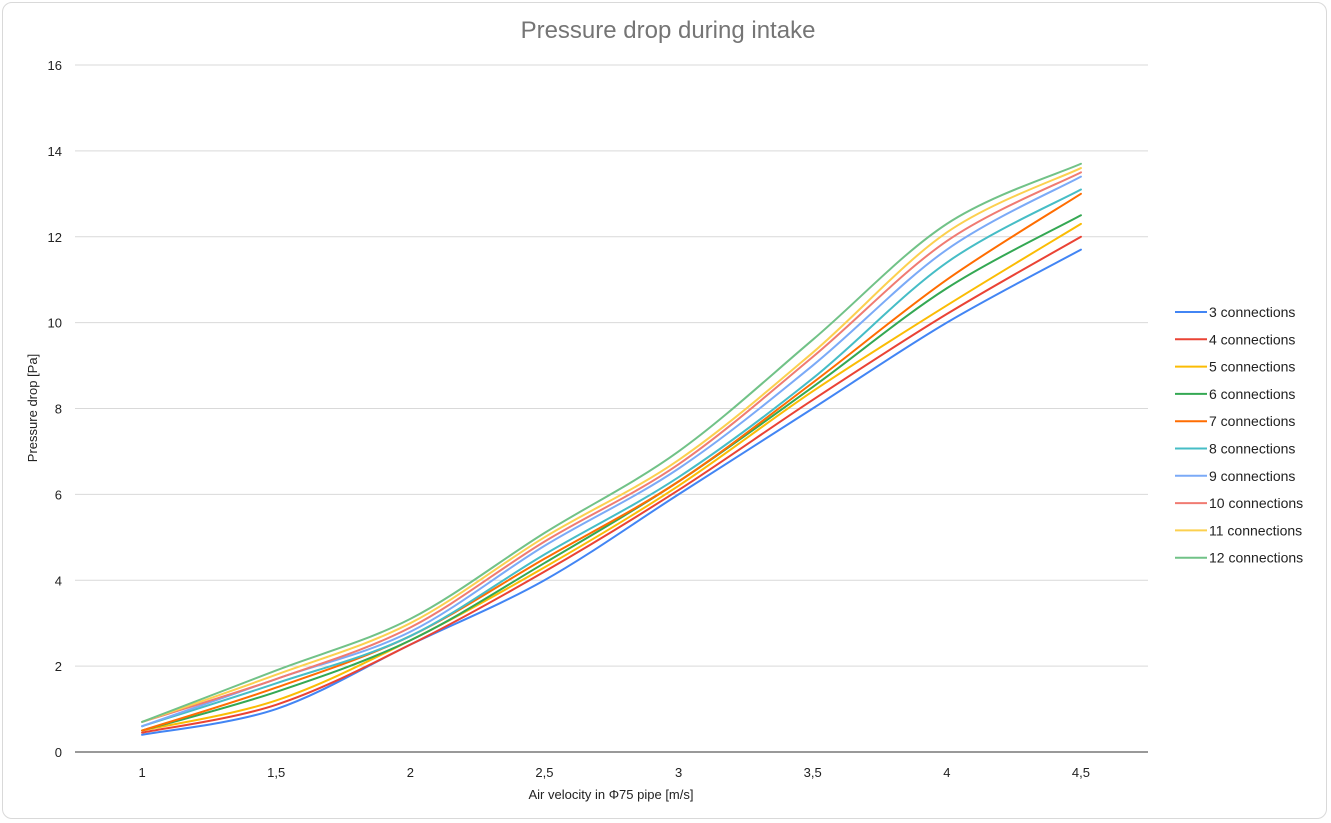 This screenshot has width=1331, height=823. I want to click on legend-item: 8 connections, so click(1235, 449).